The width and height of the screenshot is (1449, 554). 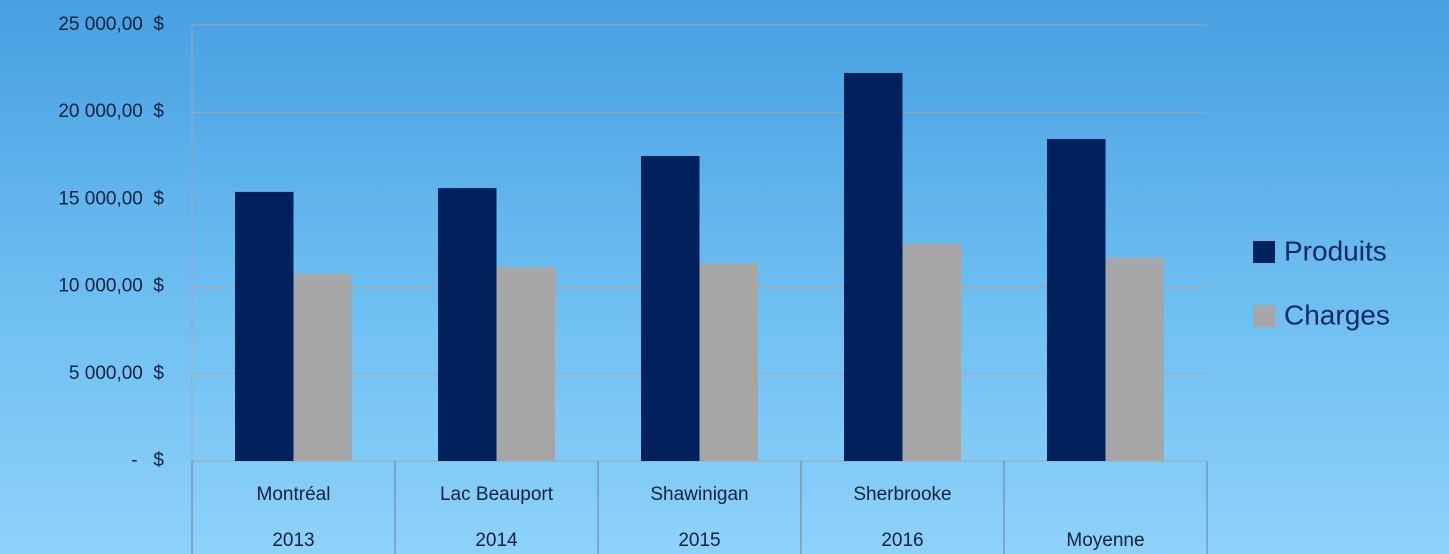 What do you see at coordinates (117, 373) in the screenshot?
I see `y-tick-label: 5 000,00 $` at bounding box center [117, 373].